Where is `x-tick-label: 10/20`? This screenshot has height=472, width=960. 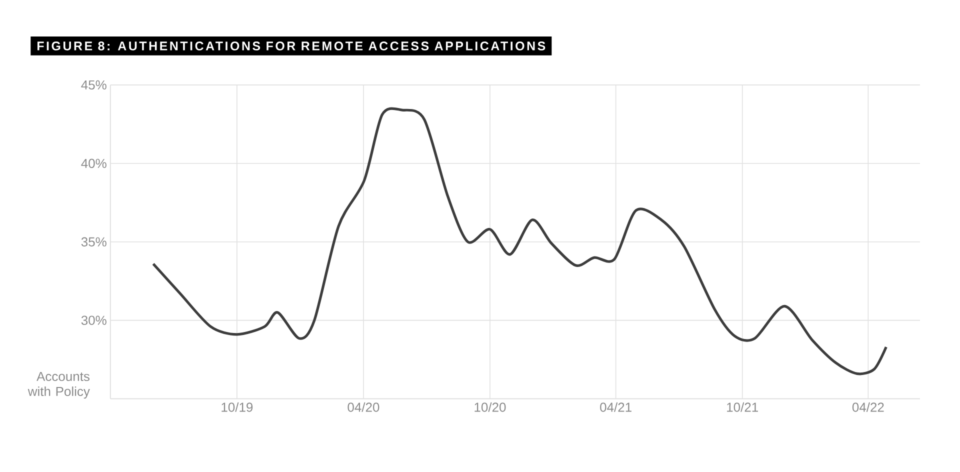 x-tick-label: 10/20 is located at coordinates (490, 407).